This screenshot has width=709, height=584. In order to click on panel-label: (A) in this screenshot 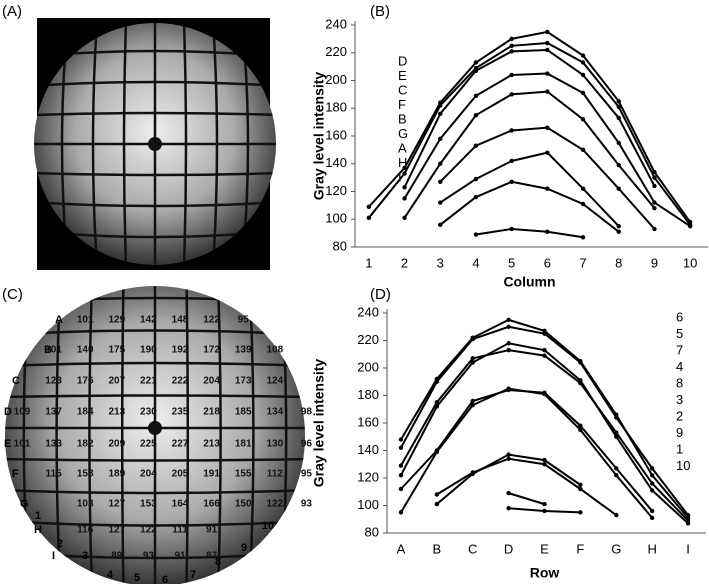, I will do `click(12, 11)`.